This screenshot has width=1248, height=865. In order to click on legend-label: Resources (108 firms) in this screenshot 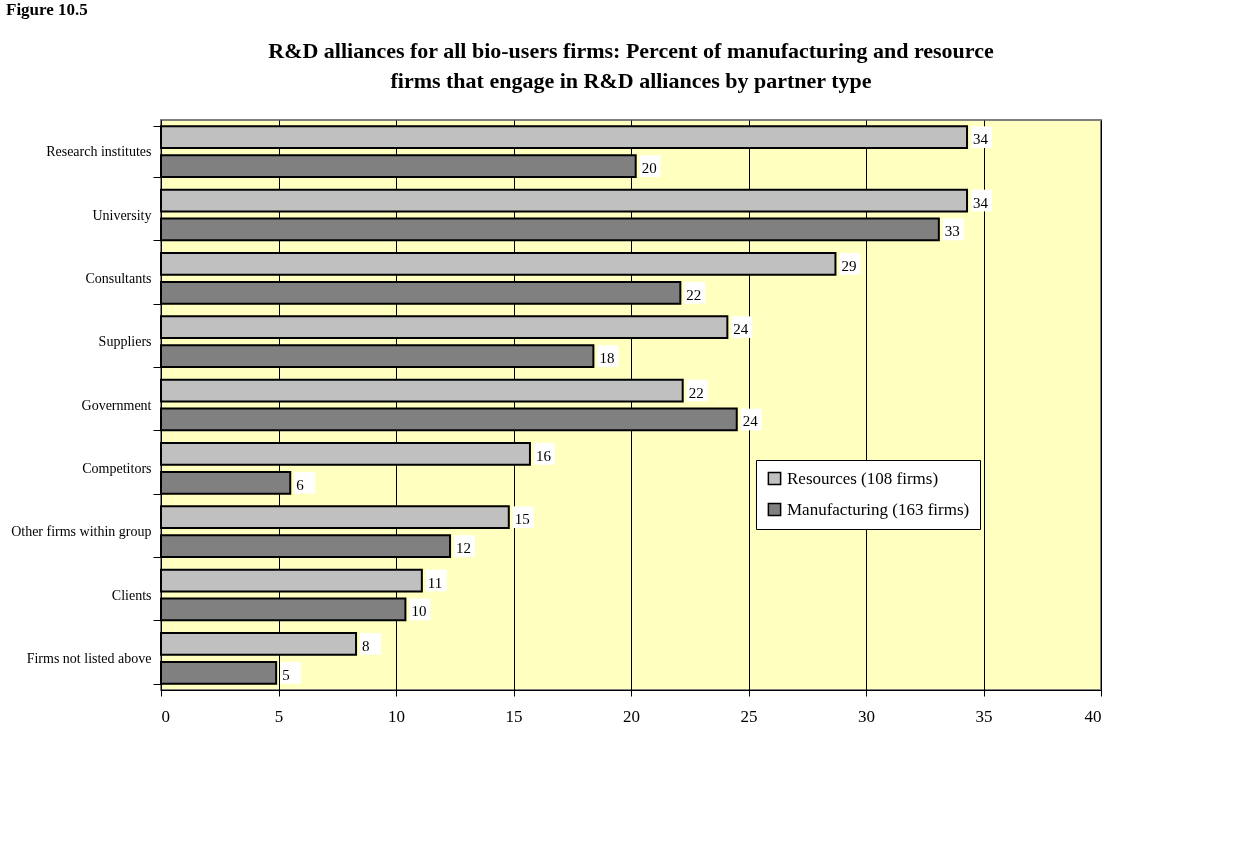, I will do `click(863, 478)`.